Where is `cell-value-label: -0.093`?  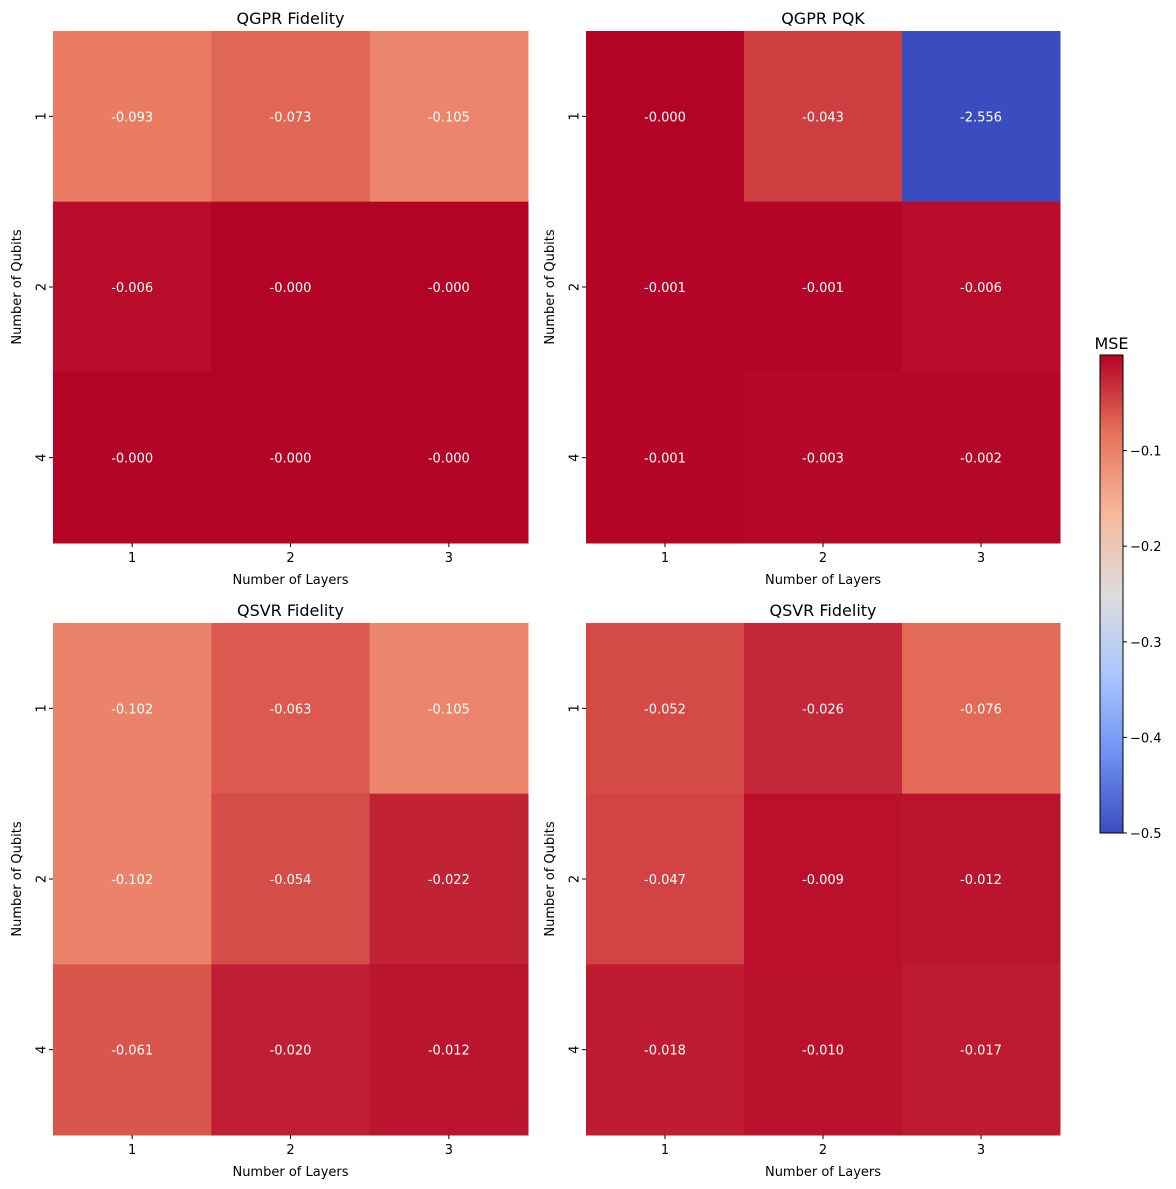 cell-value-label: -0.093 is located at coordinates (132, 117).